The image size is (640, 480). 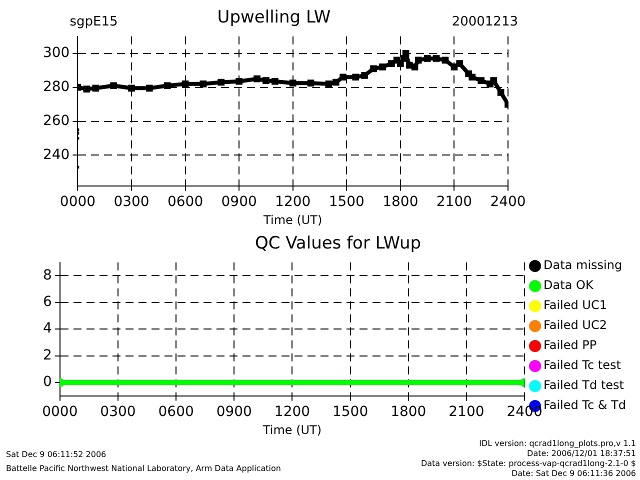 I want to click on text: 20001213, so click(x=485, y=22).